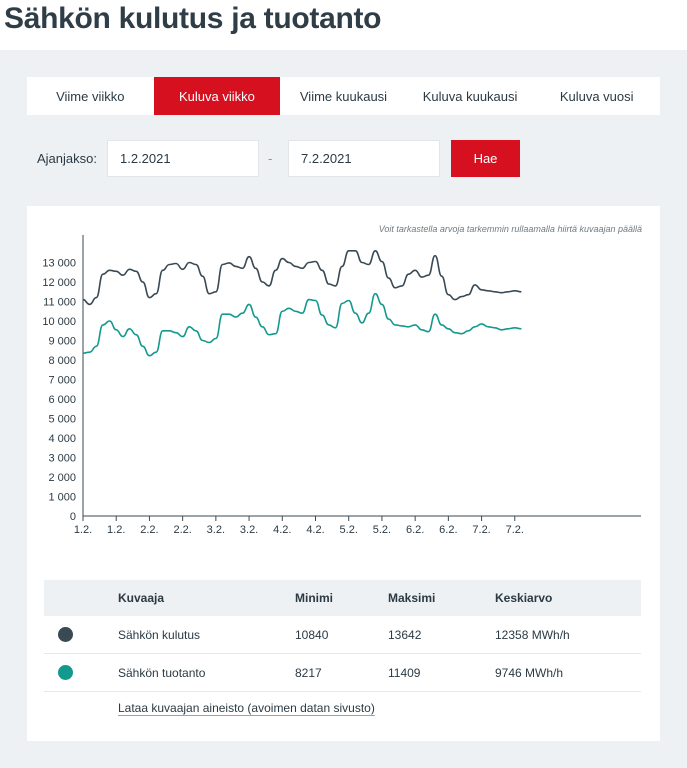 The image size is (687, 768). What do you see at coordinates (62, 361) in the screenshot?
I see `y-tick-label: 8 000` at bounding box center [62, 361].